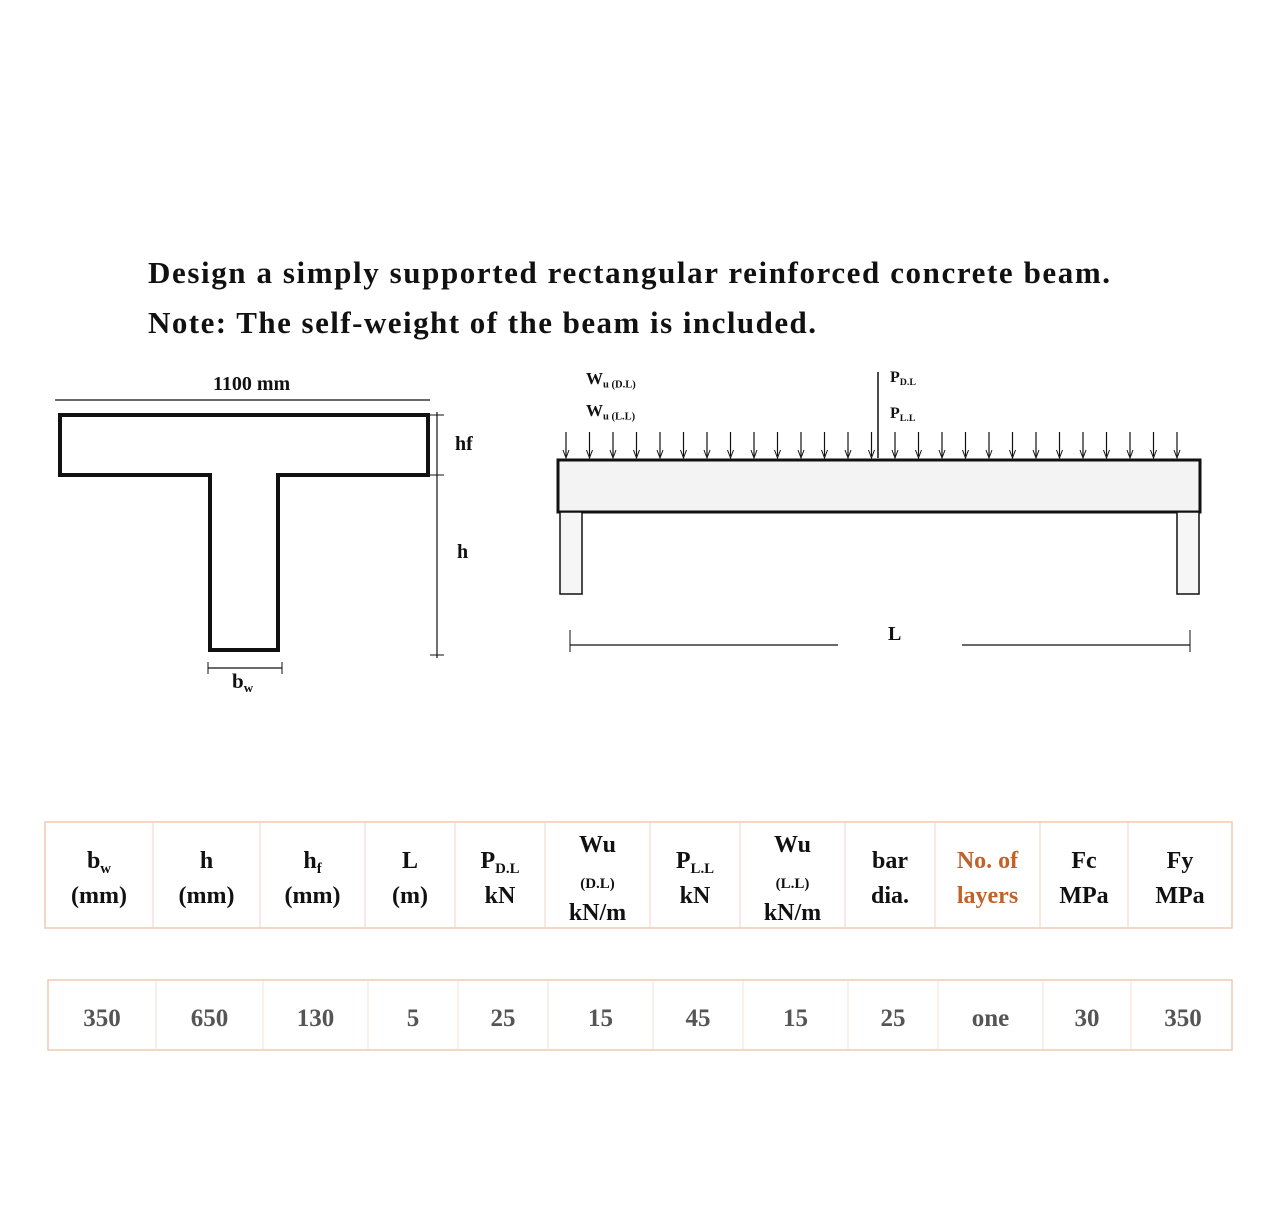 The image size is (1280, 1221). What do you see at coordinates (890, 896) in the screenshot?
I see `header-unit: dia.` at bounding box center [890, 896].